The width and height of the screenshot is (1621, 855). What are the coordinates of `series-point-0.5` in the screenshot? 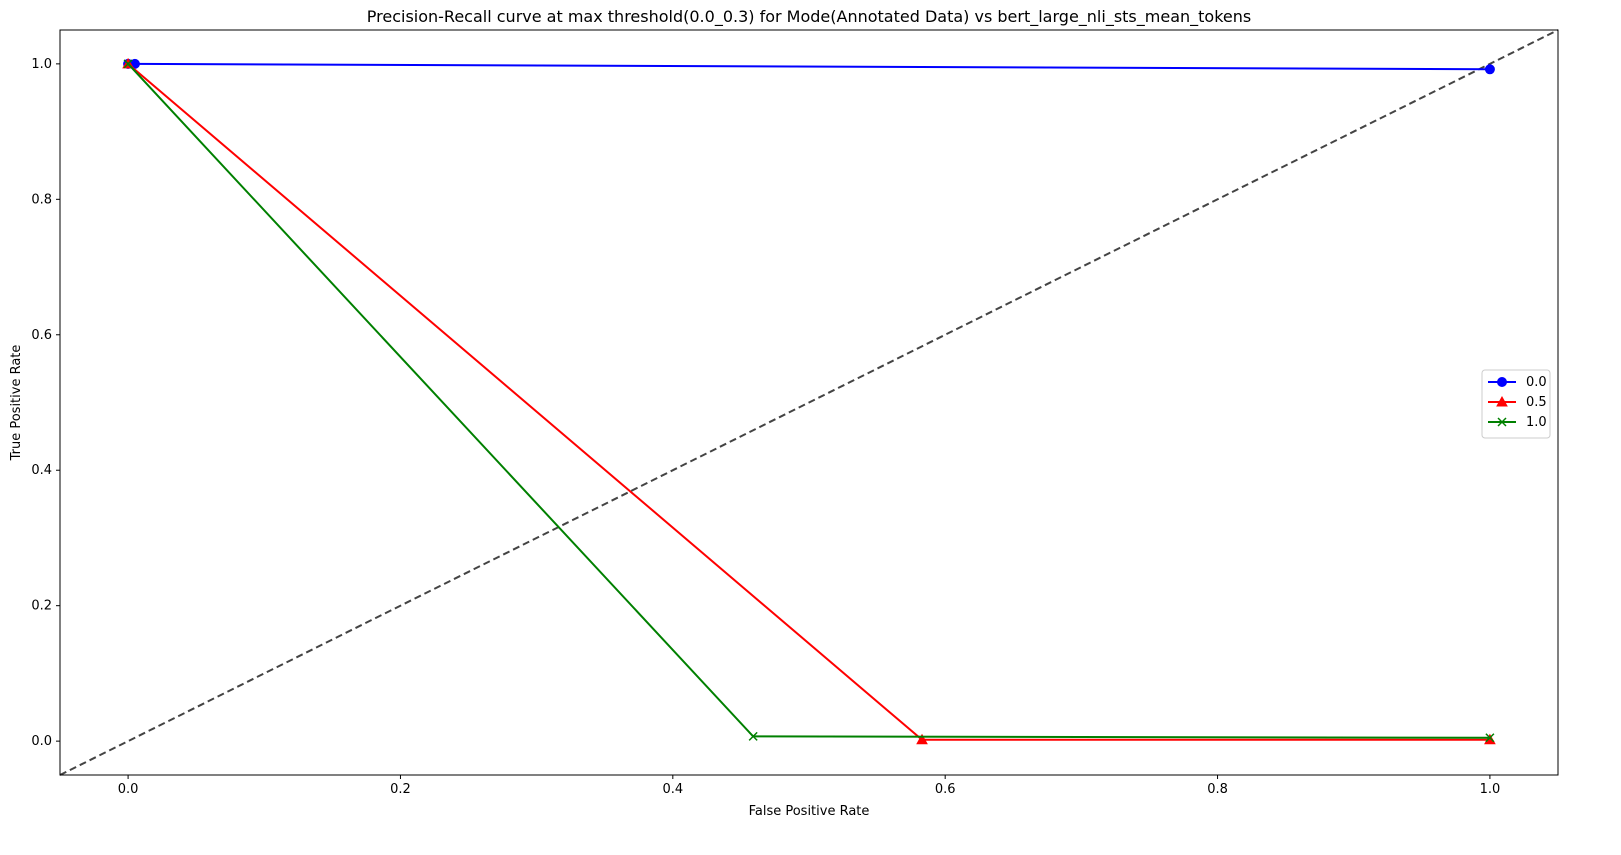 It's located at (922, 739).